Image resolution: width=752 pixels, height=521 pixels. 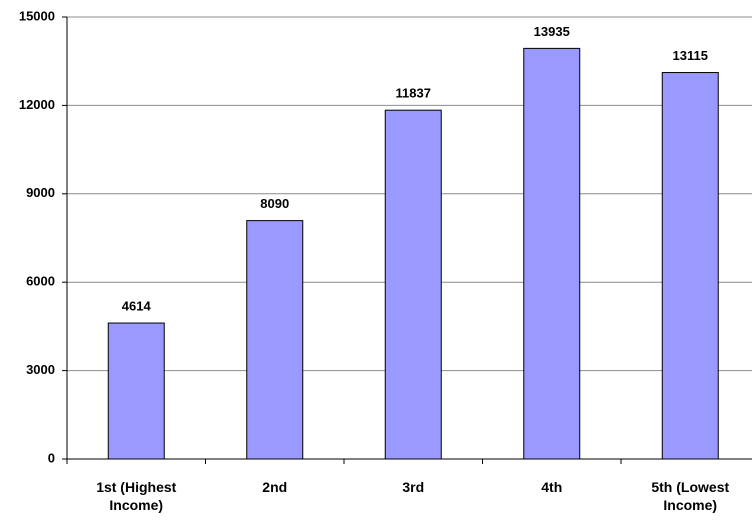 I want to click on value-label: 11837, so click(x=413, y=93).